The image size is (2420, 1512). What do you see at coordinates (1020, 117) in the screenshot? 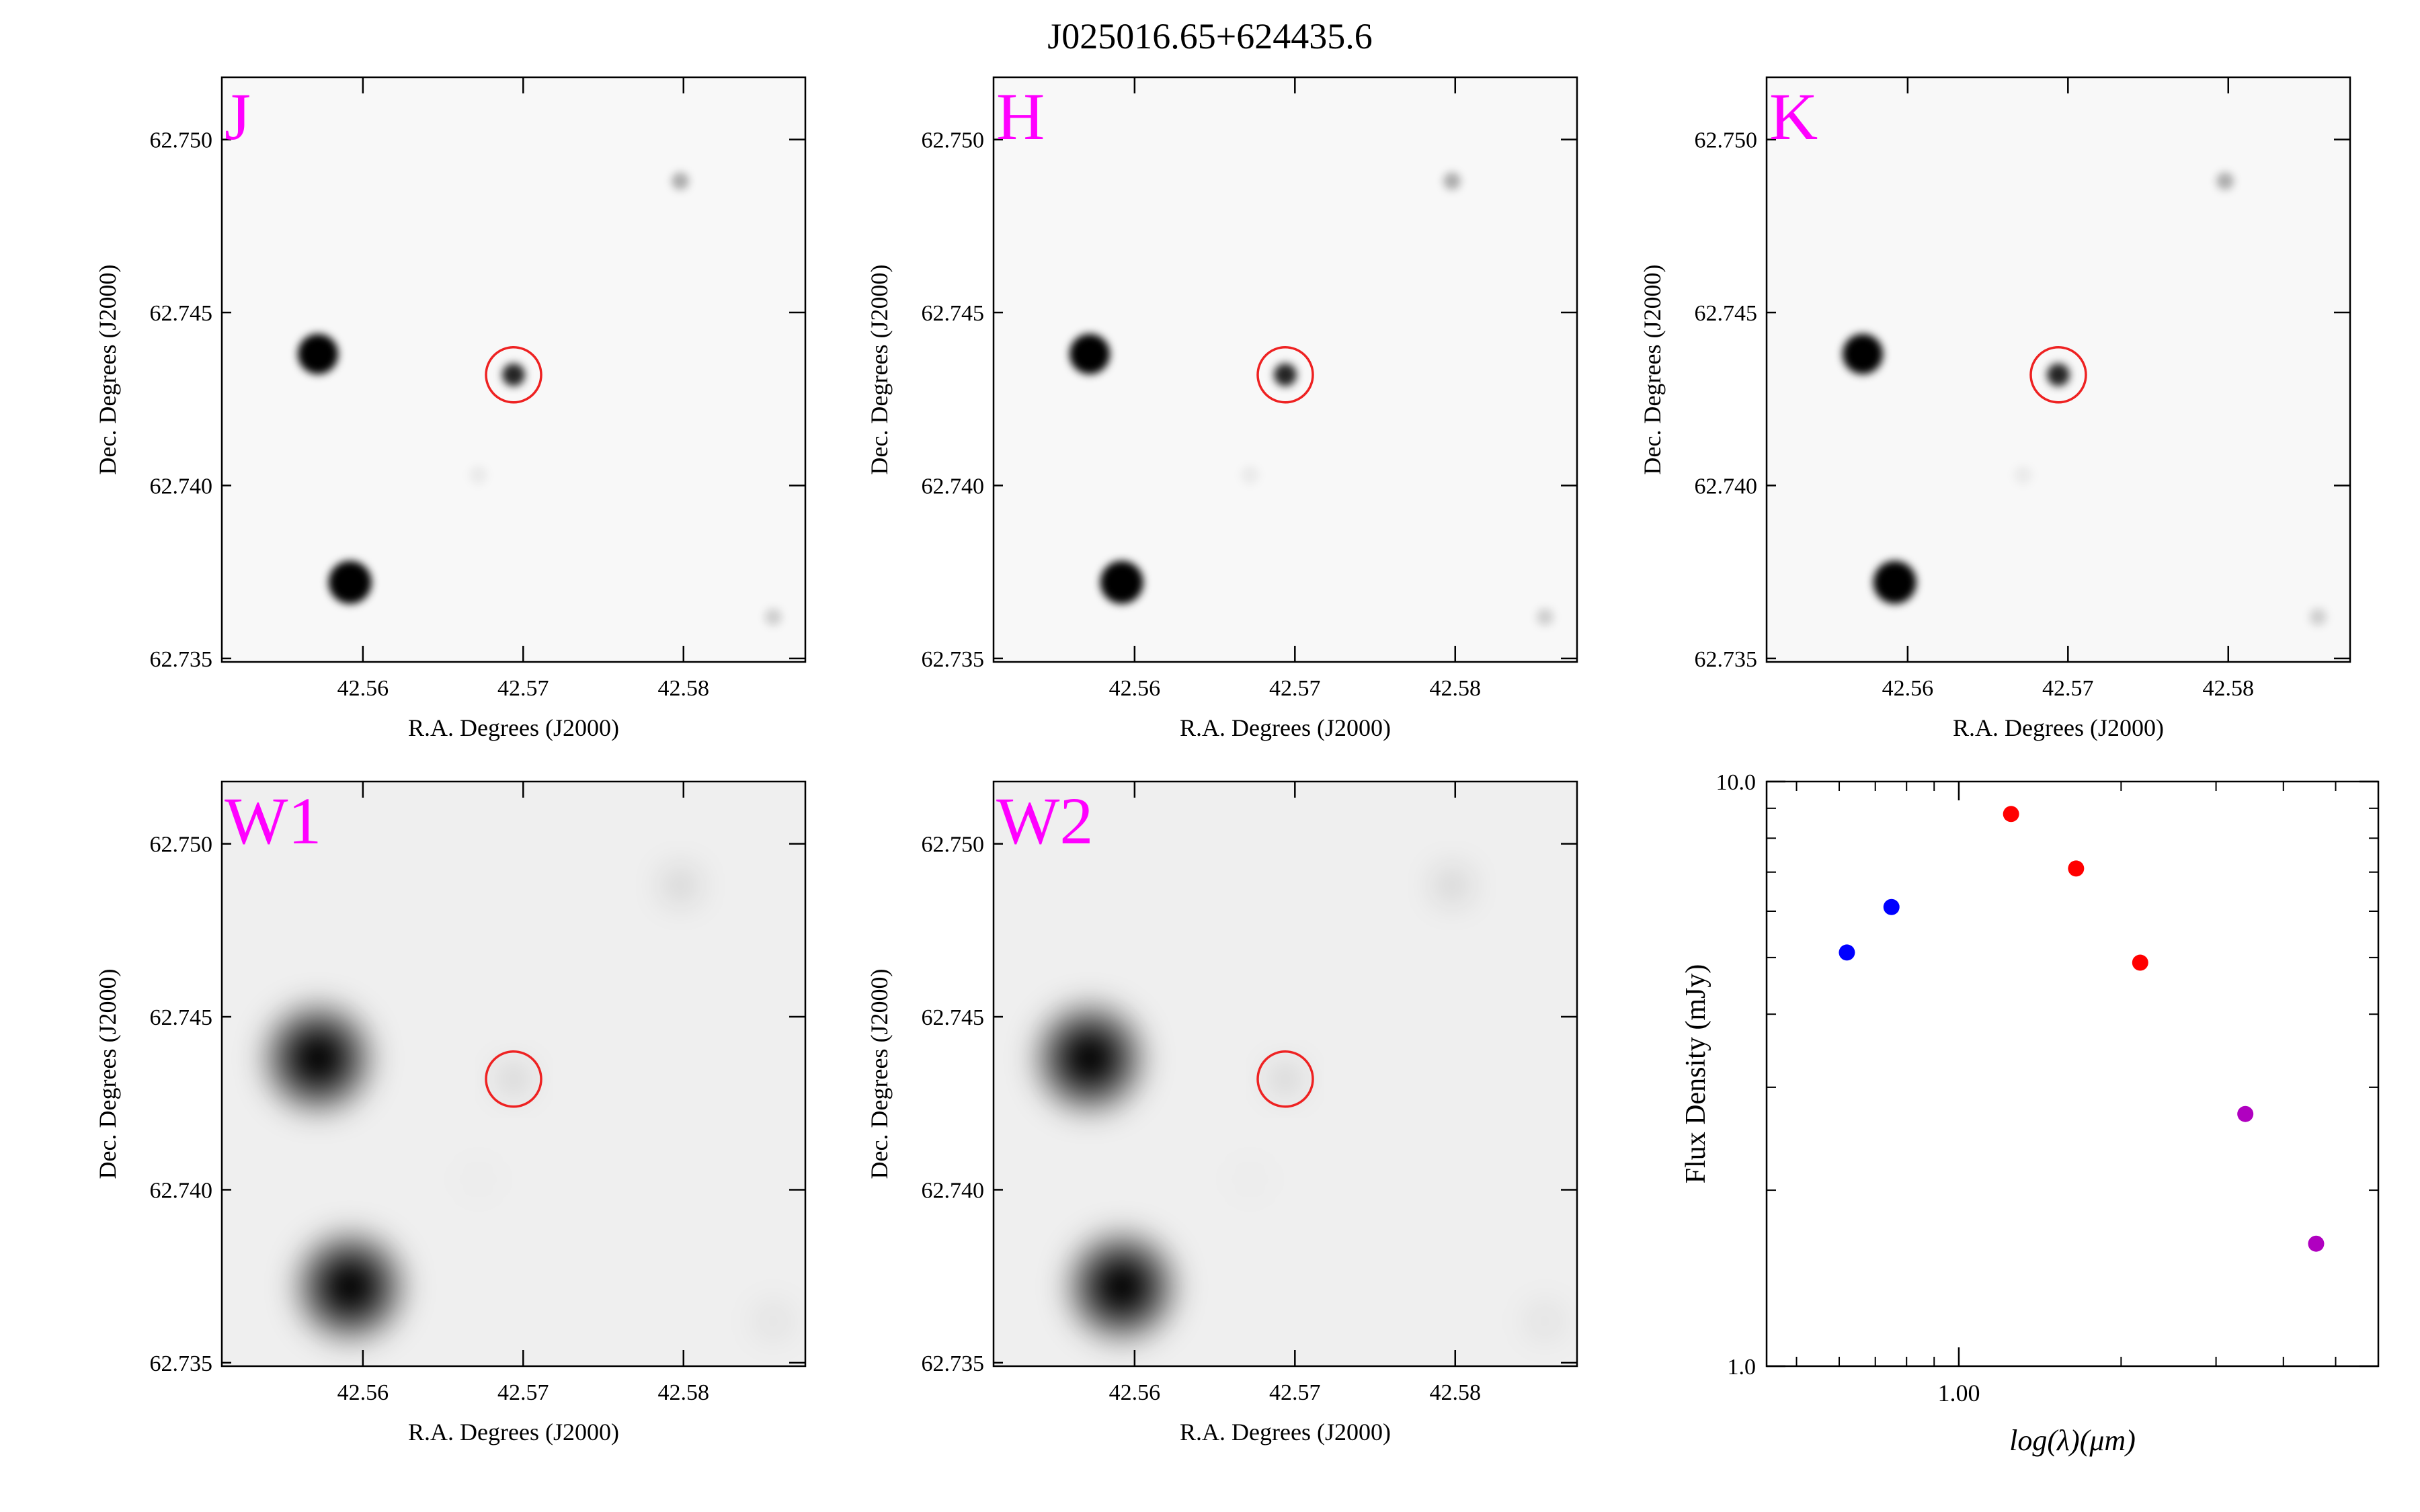
I see `band-label: H` at bounding box center [1020, 117].